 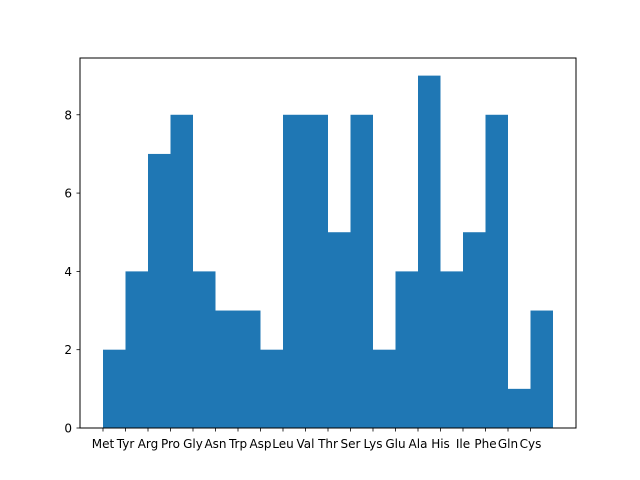 What do you see at coordinates (68, 272) in the screenshot?
I see `y-tick-label-4: 4` at bounding box center [68, 272].